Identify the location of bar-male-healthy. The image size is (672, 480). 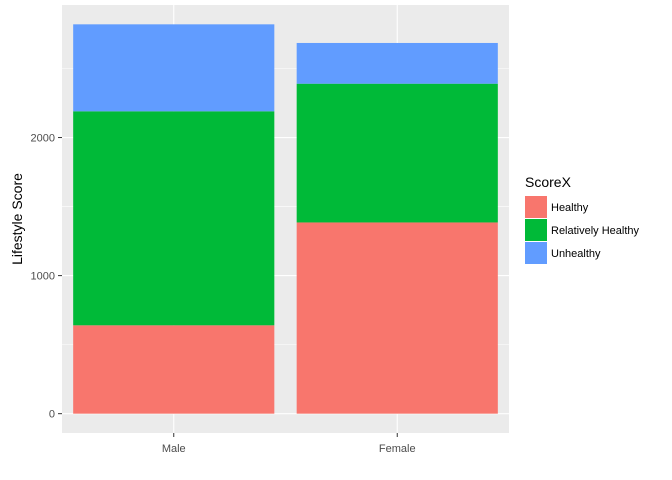
(174, 369).